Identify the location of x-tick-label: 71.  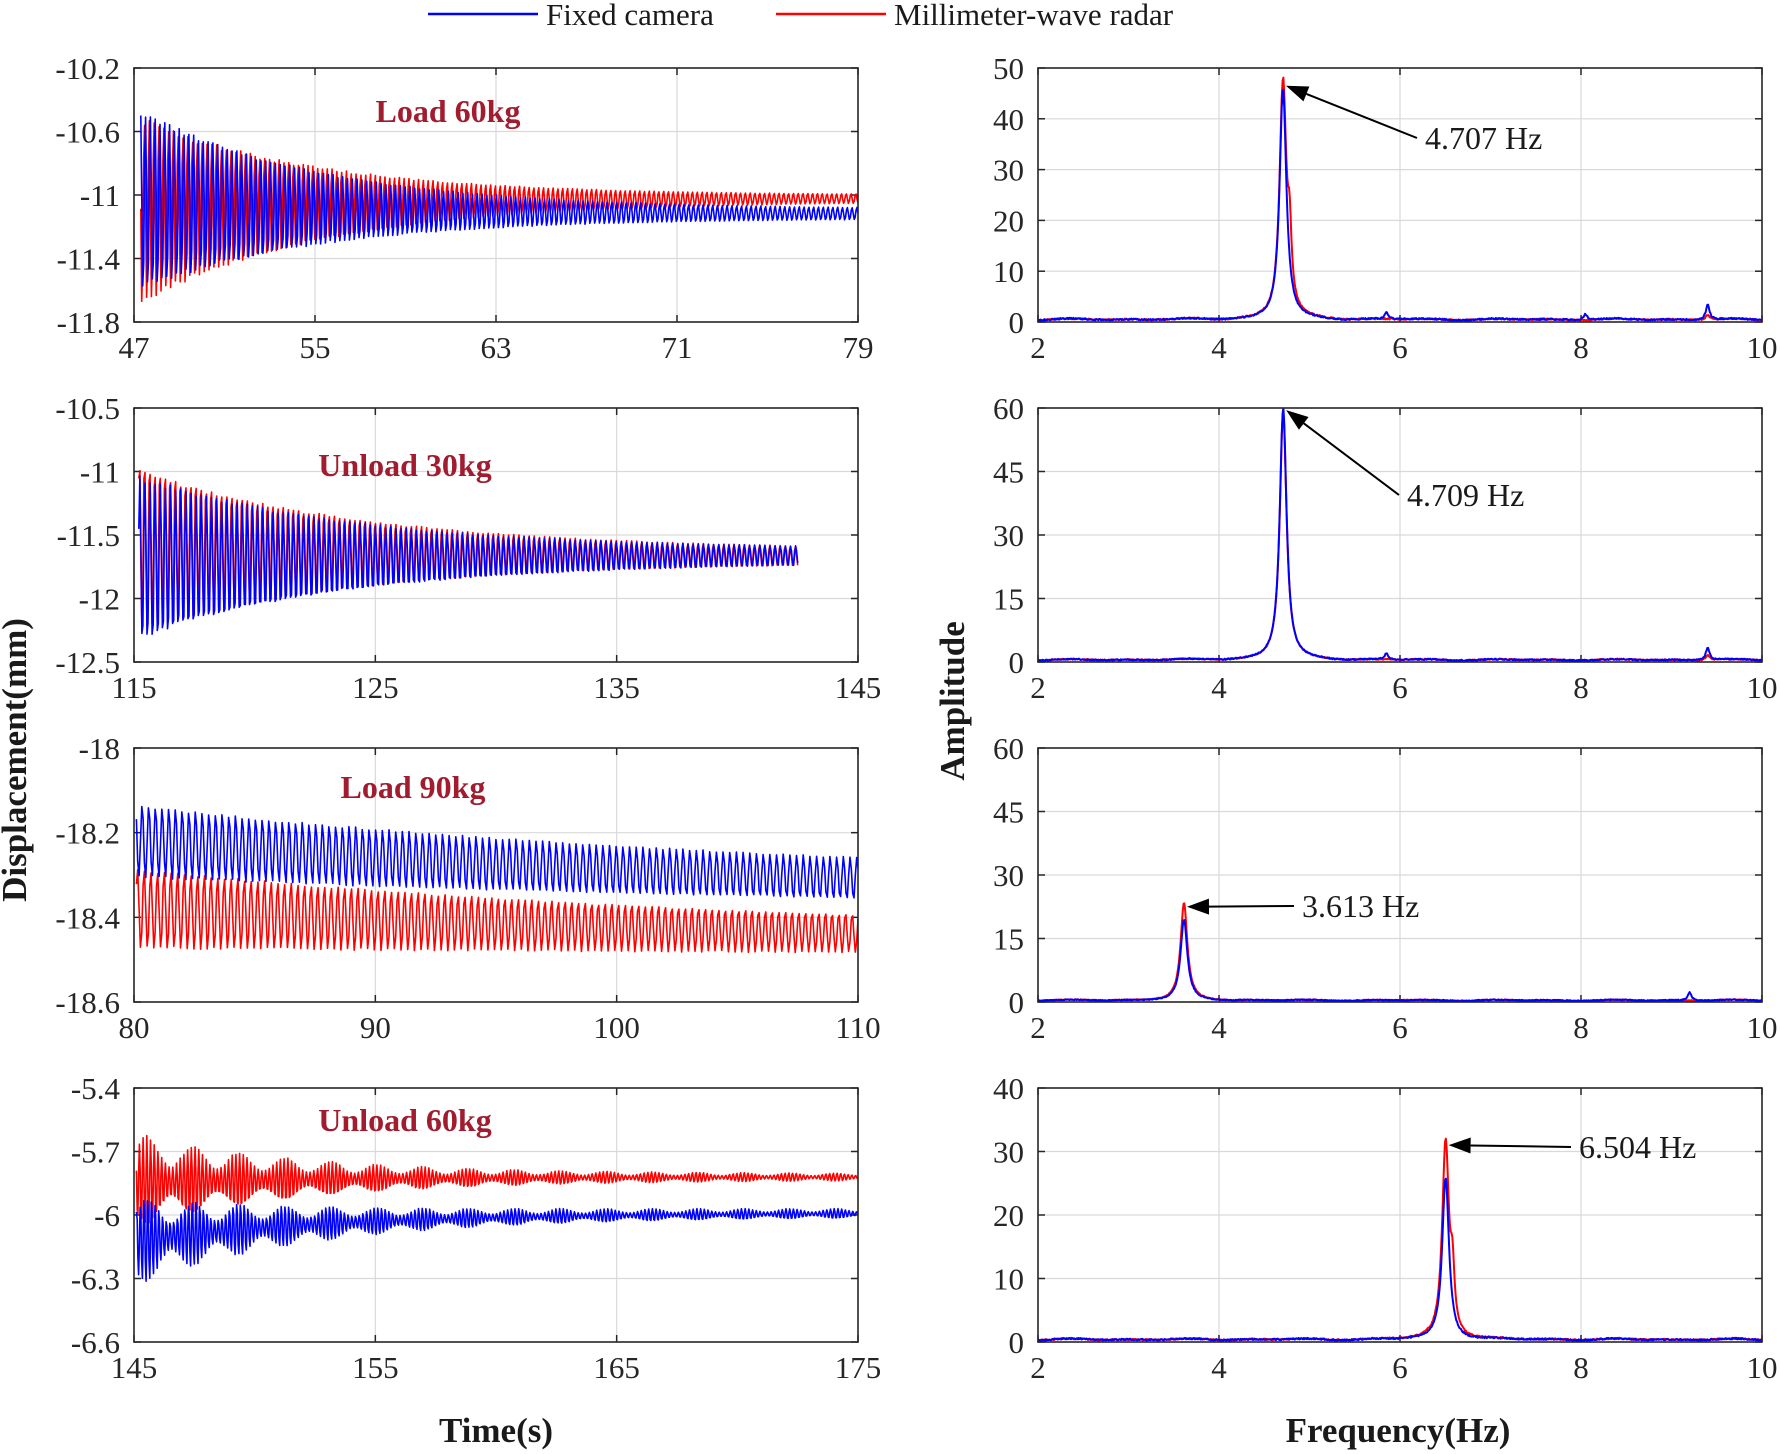
(677, 347).